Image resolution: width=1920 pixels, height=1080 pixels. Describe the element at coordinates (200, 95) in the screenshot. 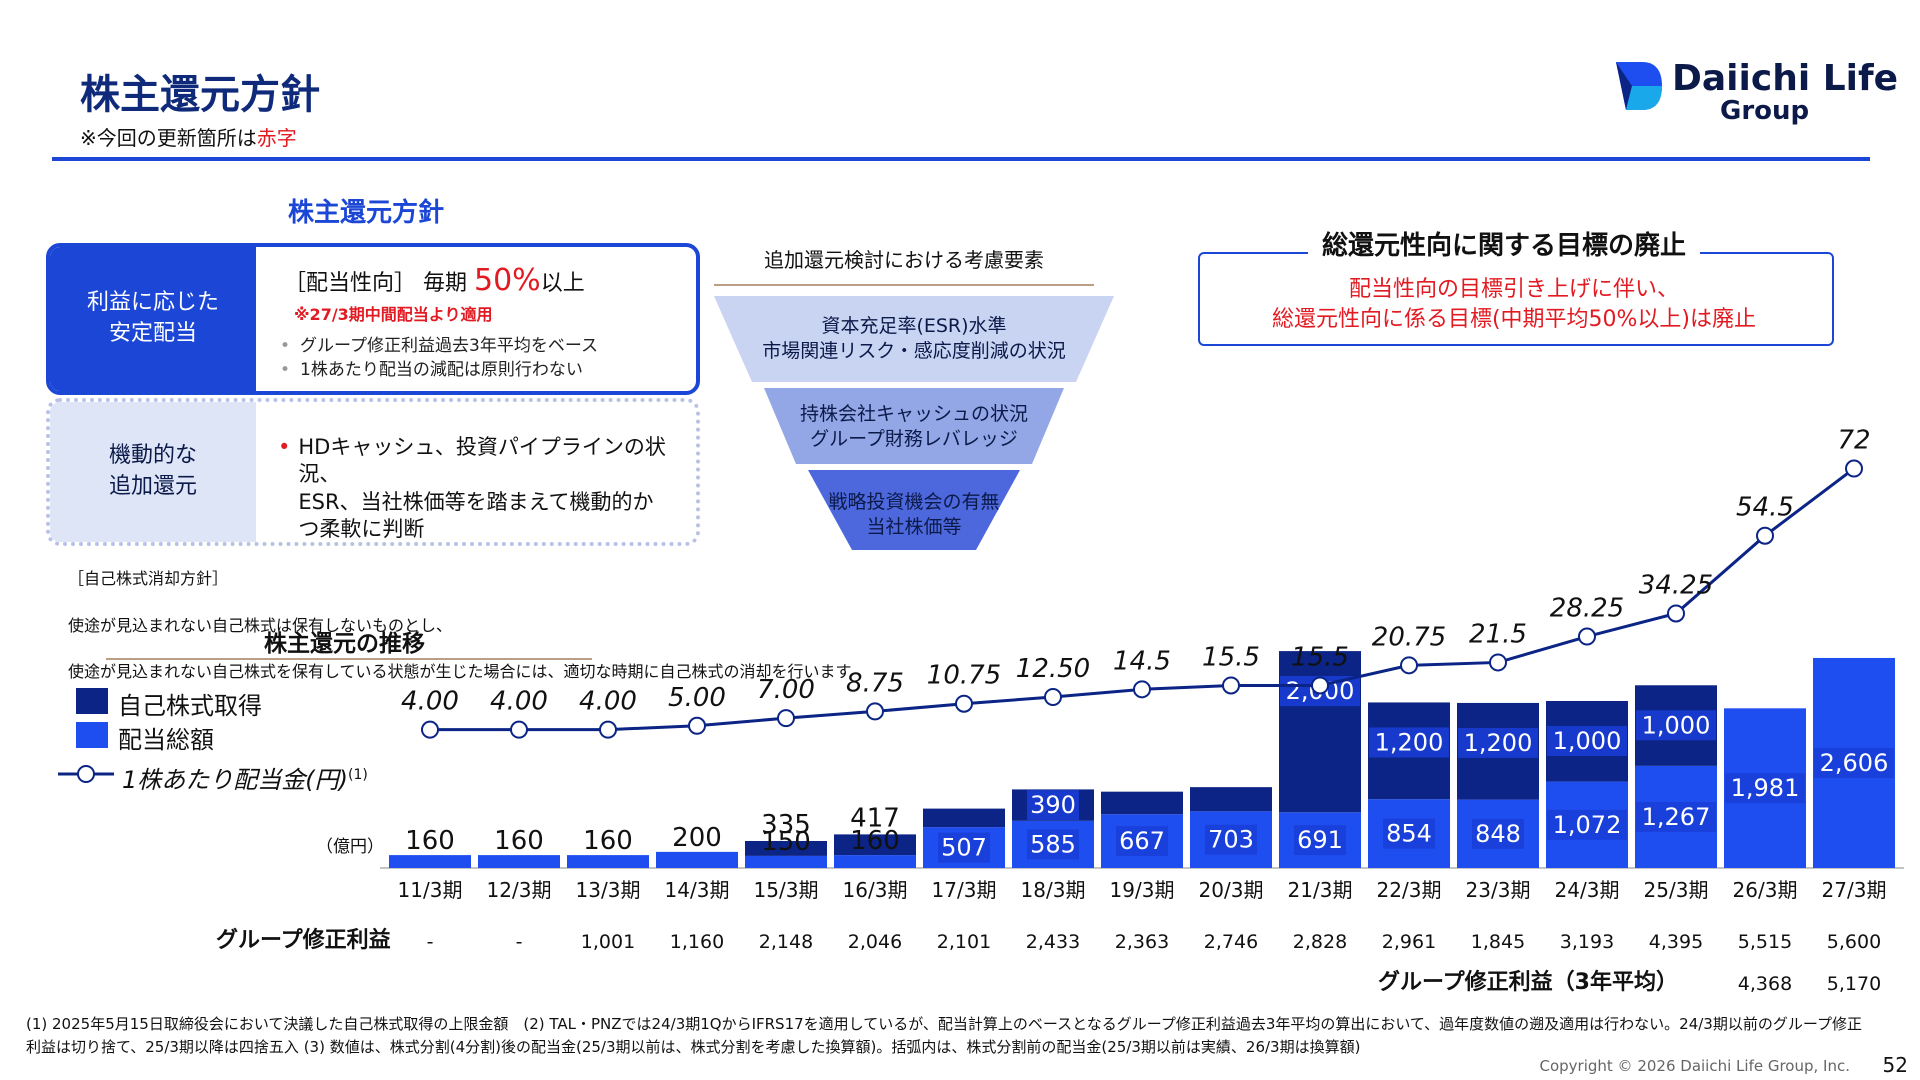

I see `page-title: 株主還元方針` at that location.